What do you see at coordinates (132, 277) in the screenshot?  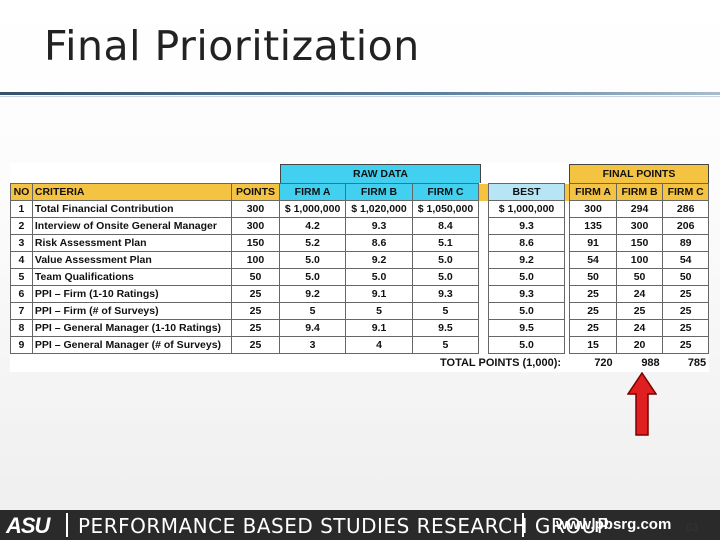 I see `criteria-cell: Team Qualifications` at bounding box center [132, 277].